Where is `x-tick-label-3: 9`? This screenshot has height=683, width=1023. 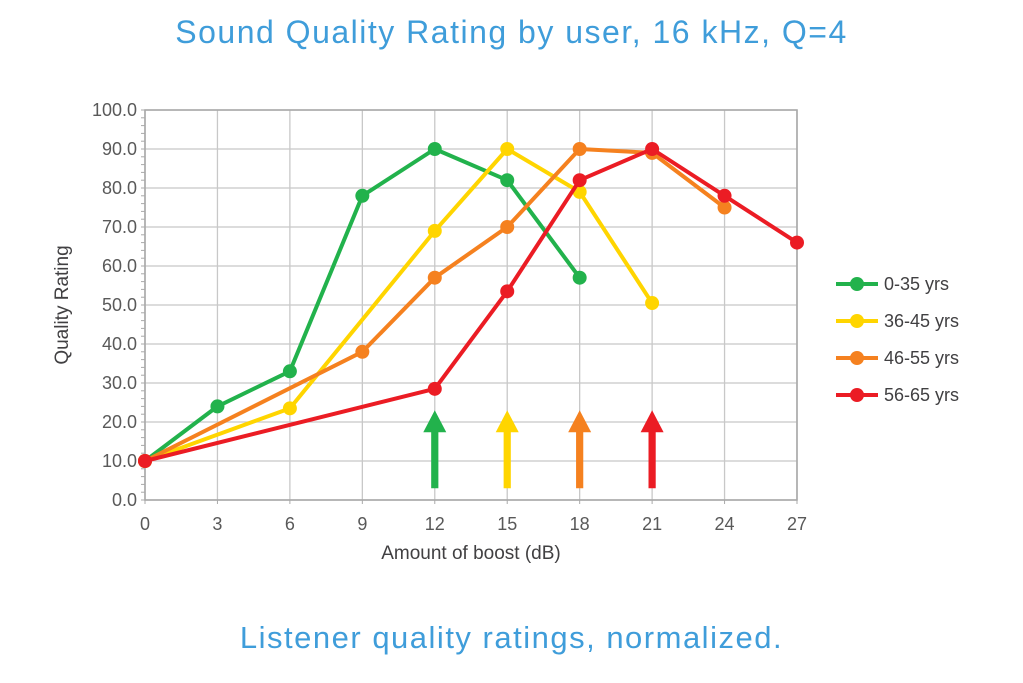
x-tick-label-3: 9 is located at coordinates (362, 524).